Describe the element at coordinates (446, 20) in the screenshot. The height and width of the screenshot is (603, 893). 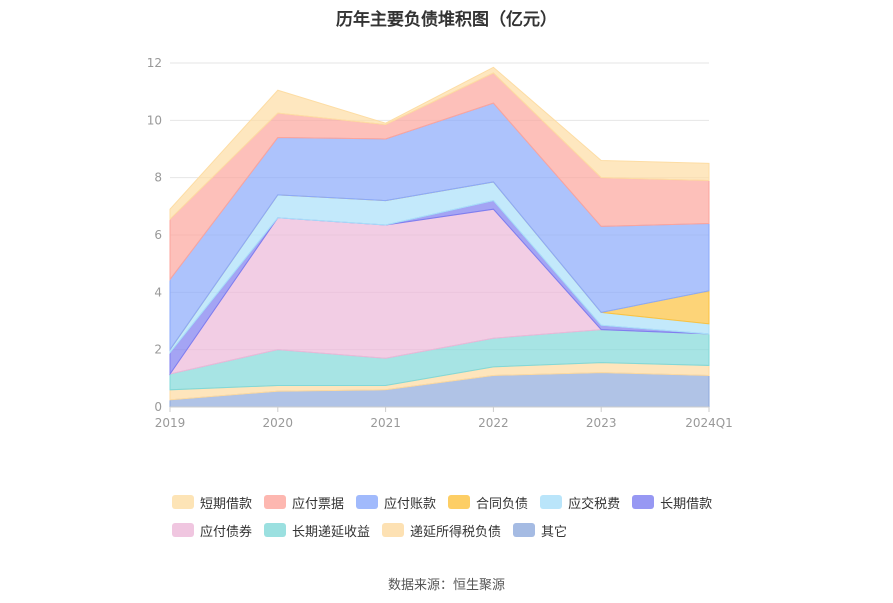
I see `chart-title: 历年主要负债堆积图（亿元）` at that location.